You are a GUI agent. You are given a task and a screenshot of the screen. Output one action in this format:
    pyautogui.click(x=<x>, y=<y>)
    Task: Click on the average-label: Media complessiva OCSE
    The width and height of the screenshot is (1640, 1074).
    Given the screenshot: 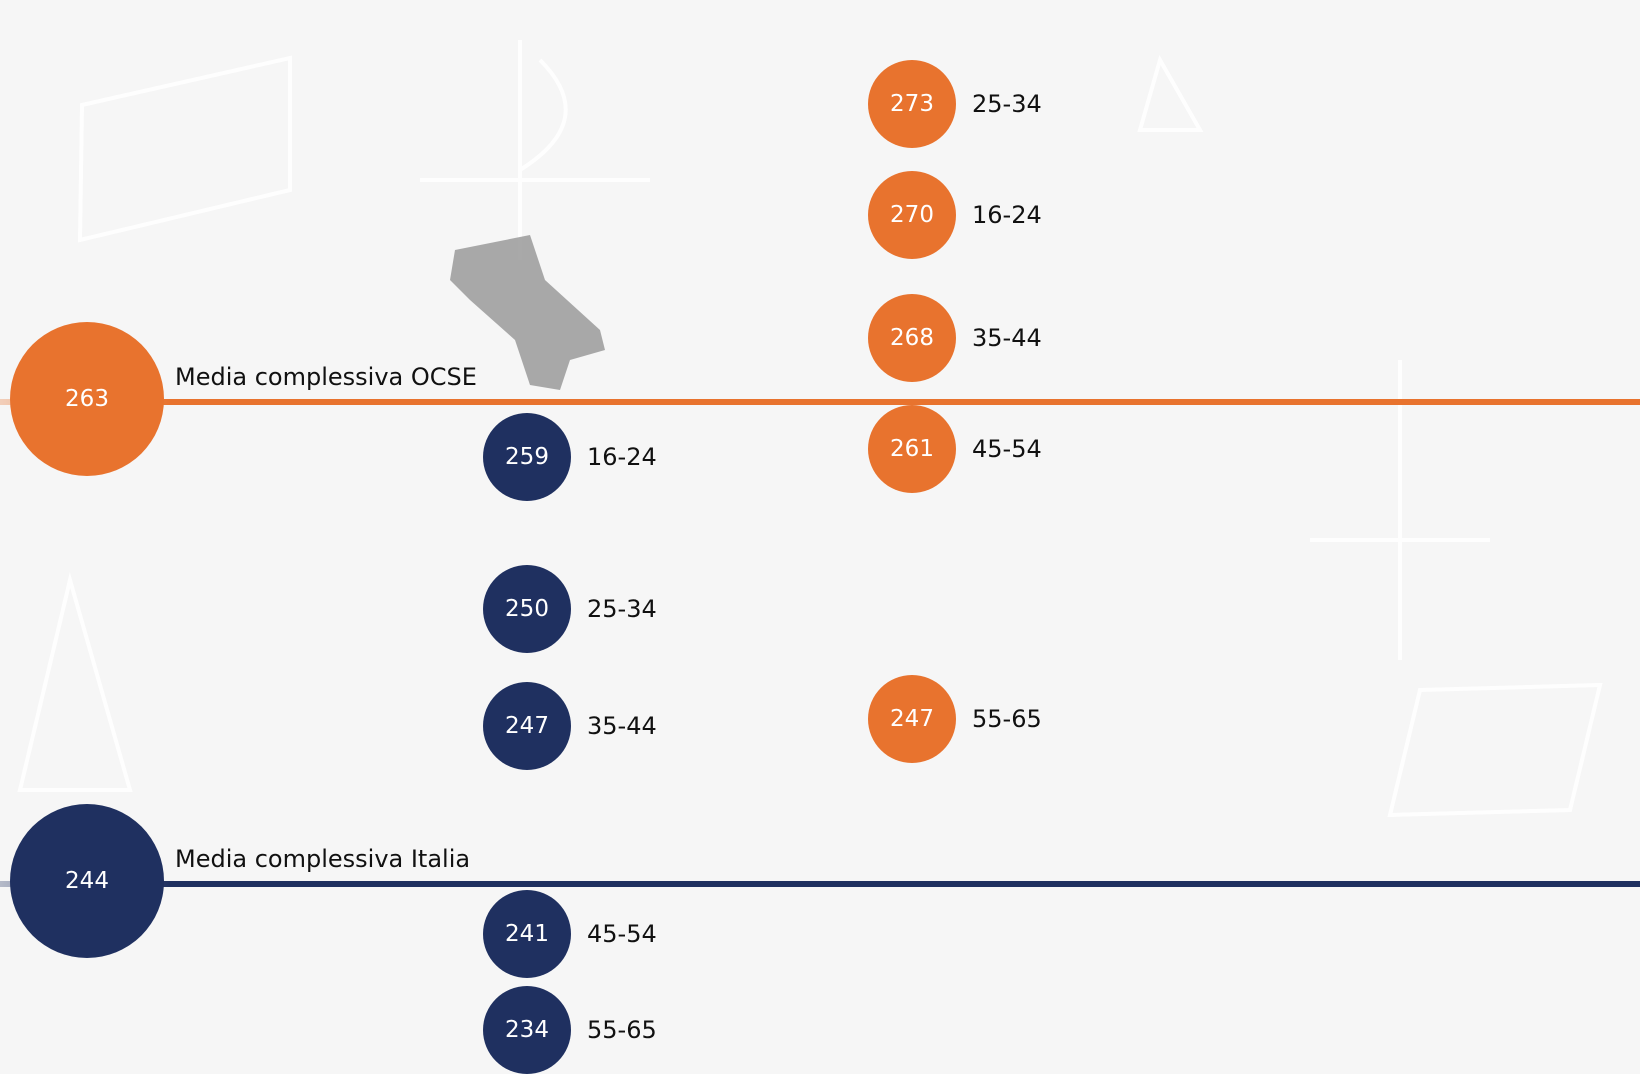 What is the action you would take?
    pyautogui.click(x=326, y=377)
    